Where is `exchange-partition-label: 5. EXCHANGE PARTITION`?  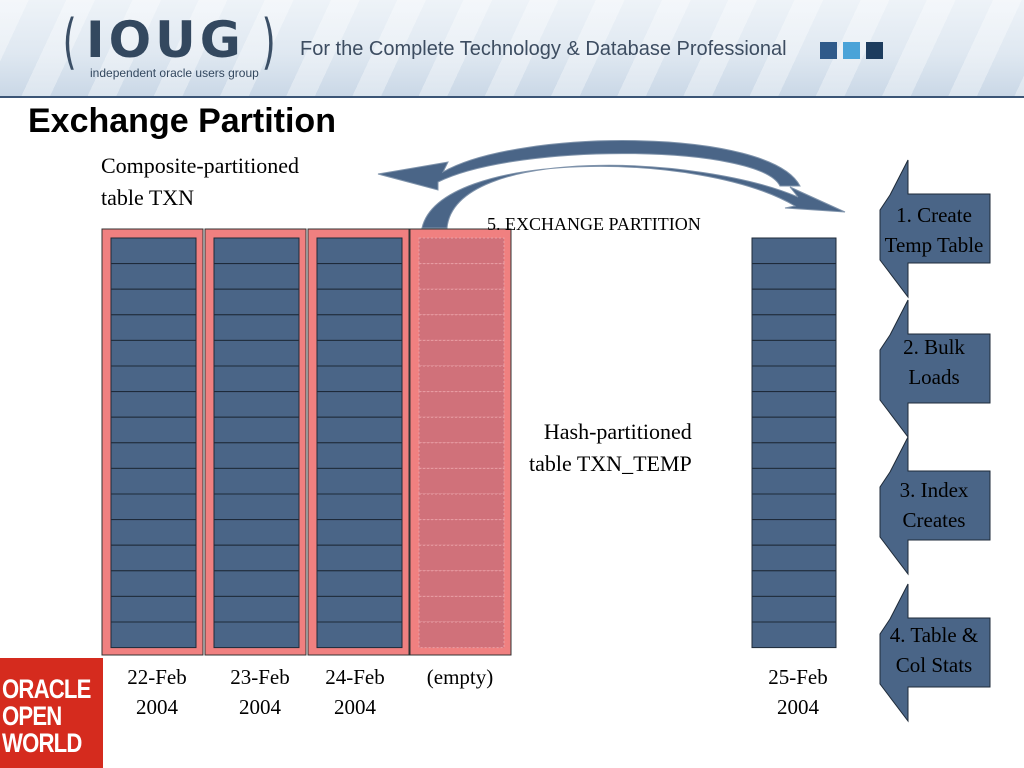
exchange-partition-label: 5. EXCHANGE PARTITION is located at coordinates (594, 224).